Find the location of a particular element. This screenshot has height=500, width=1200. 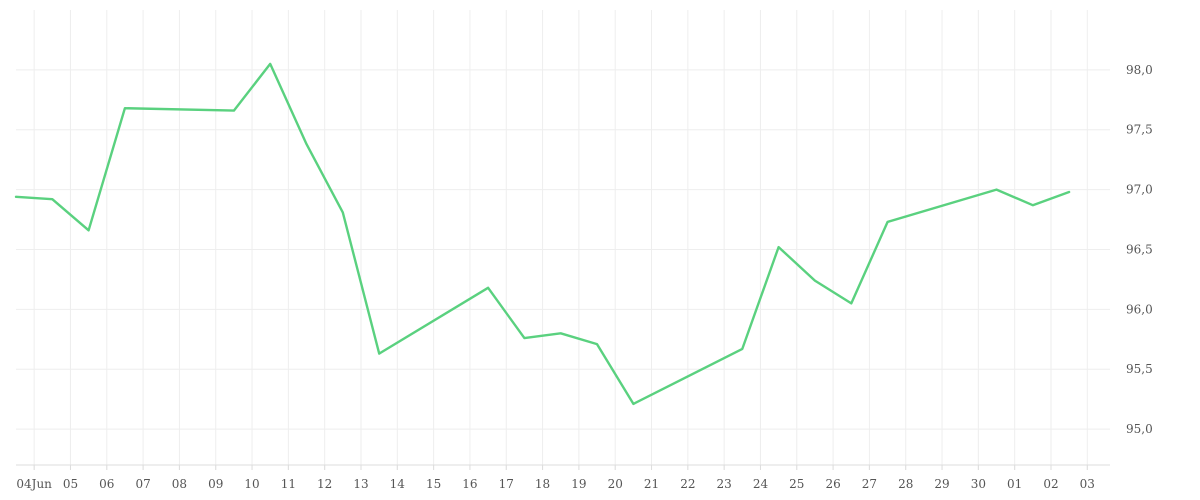

y-axis-ticks: 95,0 95,5 96,0 96,5 97,0 97,5 98,0 is located at coordinates (1139, 249).